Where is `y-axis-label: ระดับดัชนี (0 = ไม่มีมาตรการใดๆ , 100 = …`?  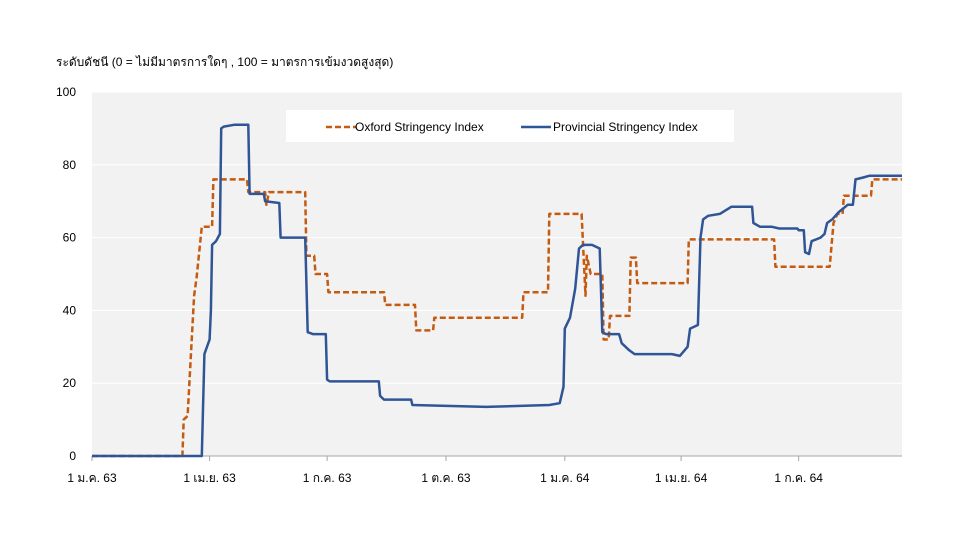 y-axis-label: ระดับดัชนี (0 = ไม่มีมาตรการใดๆ , 100 = … is located at coordinates (224, 62).